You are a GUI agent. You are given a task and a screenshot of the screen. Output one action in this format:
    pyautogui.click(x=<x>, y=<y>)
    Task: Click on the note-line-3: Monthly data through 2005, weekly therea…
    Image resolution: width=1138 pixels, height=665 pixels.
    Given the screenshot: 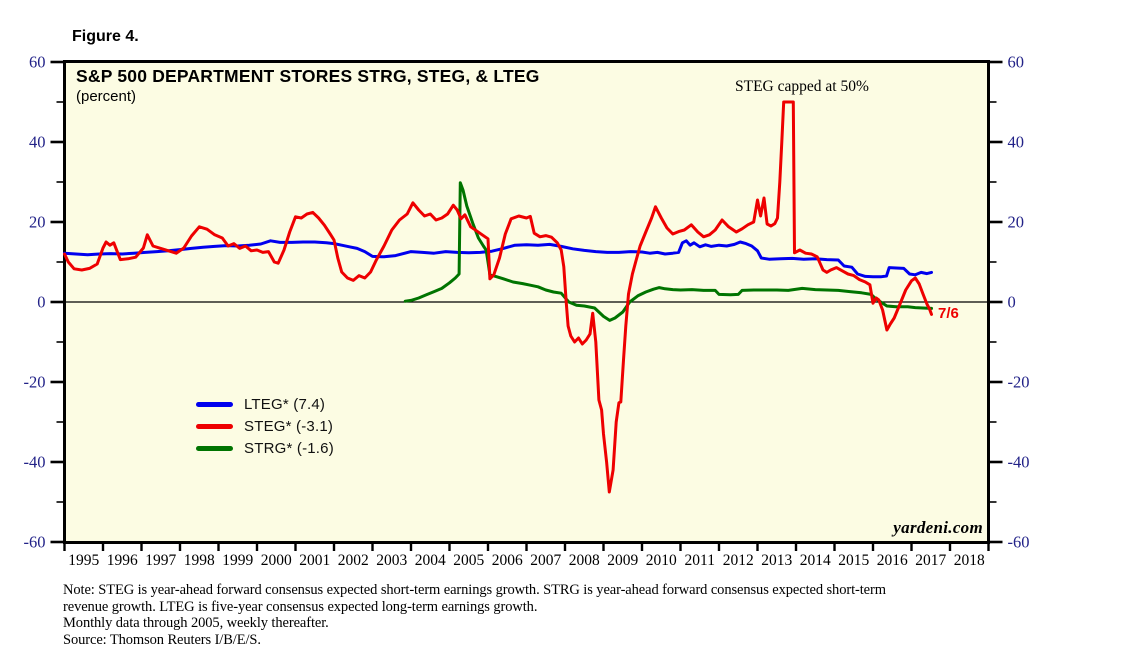 What is the action you would take?
    pyautogui.click(x=196, y=623)
    